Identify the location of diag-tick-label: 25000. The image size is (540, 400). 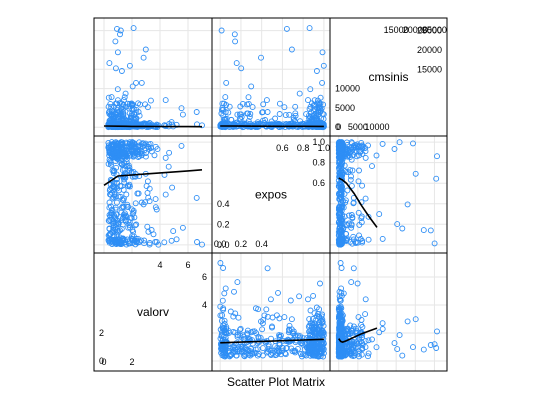
(434, 30).